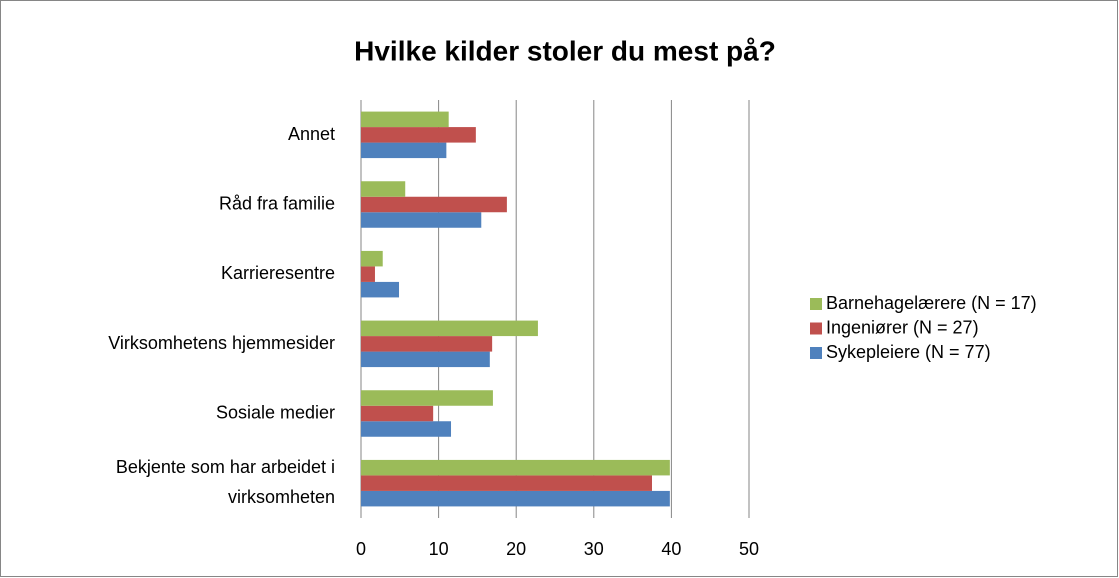 This screenshot has height=578, width=1119. I want to click on y-tick-label: Råd fra familie, so click(277, 203).